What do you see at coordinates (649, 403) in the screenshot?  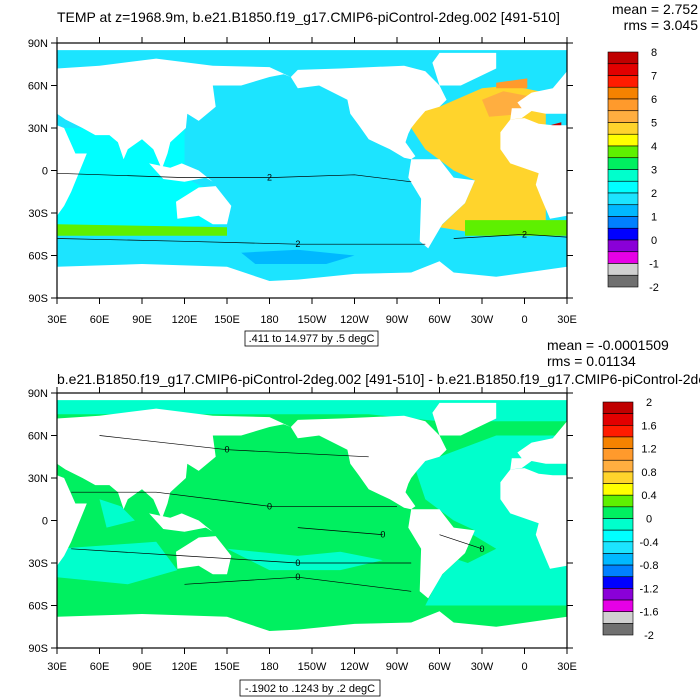 I see `colorbar-label: 2` at bounding box center [649, 403].